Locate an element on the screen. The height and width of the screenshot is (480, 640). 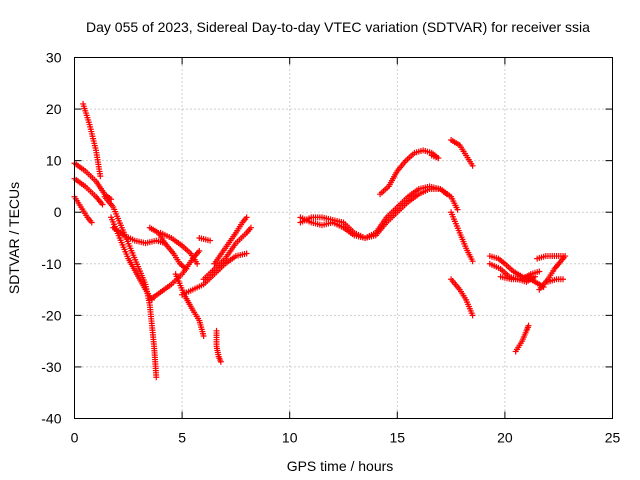
x-tick-label: 0 is located at coordinates (75, 438).